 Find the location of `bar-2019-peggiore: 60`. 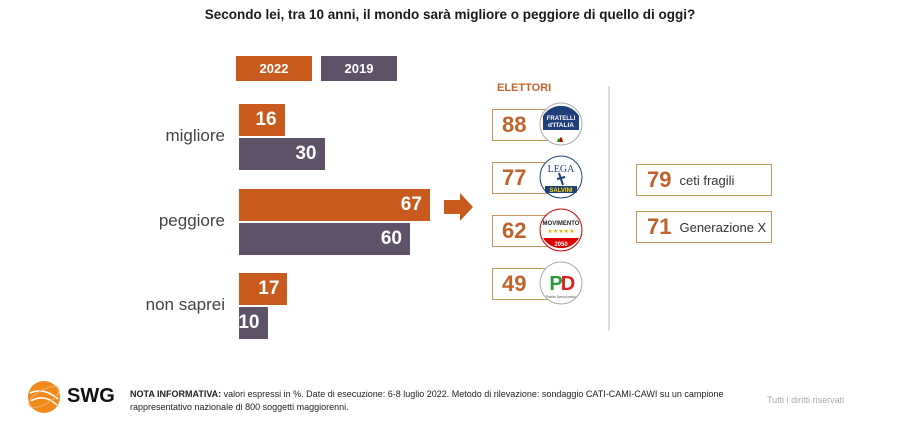

bar-2019-peggiore: 60 is located at coordinates (324, 239).